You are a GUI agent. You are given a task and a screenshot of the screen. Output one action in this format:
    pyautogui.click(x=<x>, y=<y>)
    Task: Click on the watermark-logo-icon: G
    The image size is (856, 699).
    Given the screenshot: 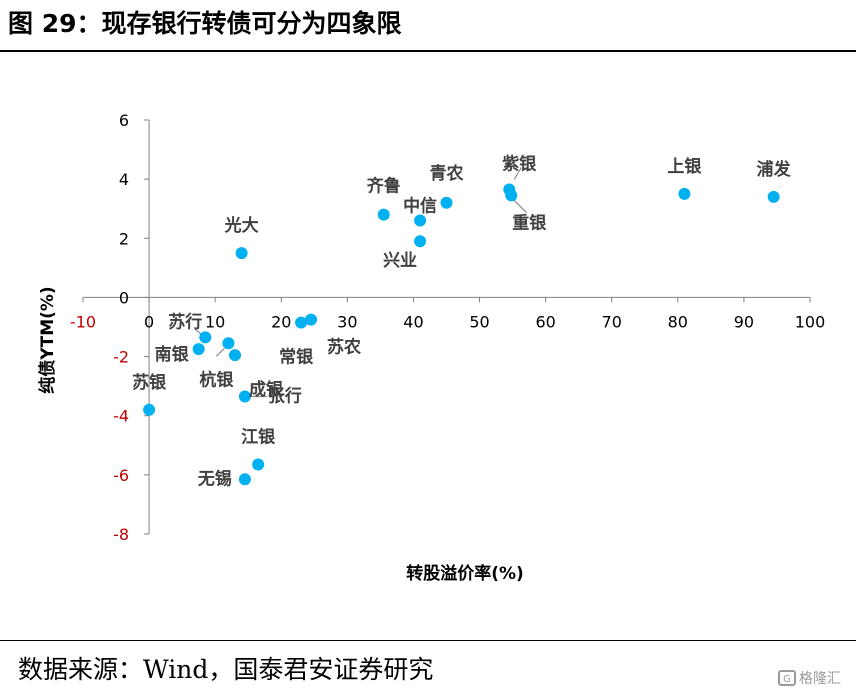 What is the action you would take?
    pyautogui.click(x=787, y=678)
    